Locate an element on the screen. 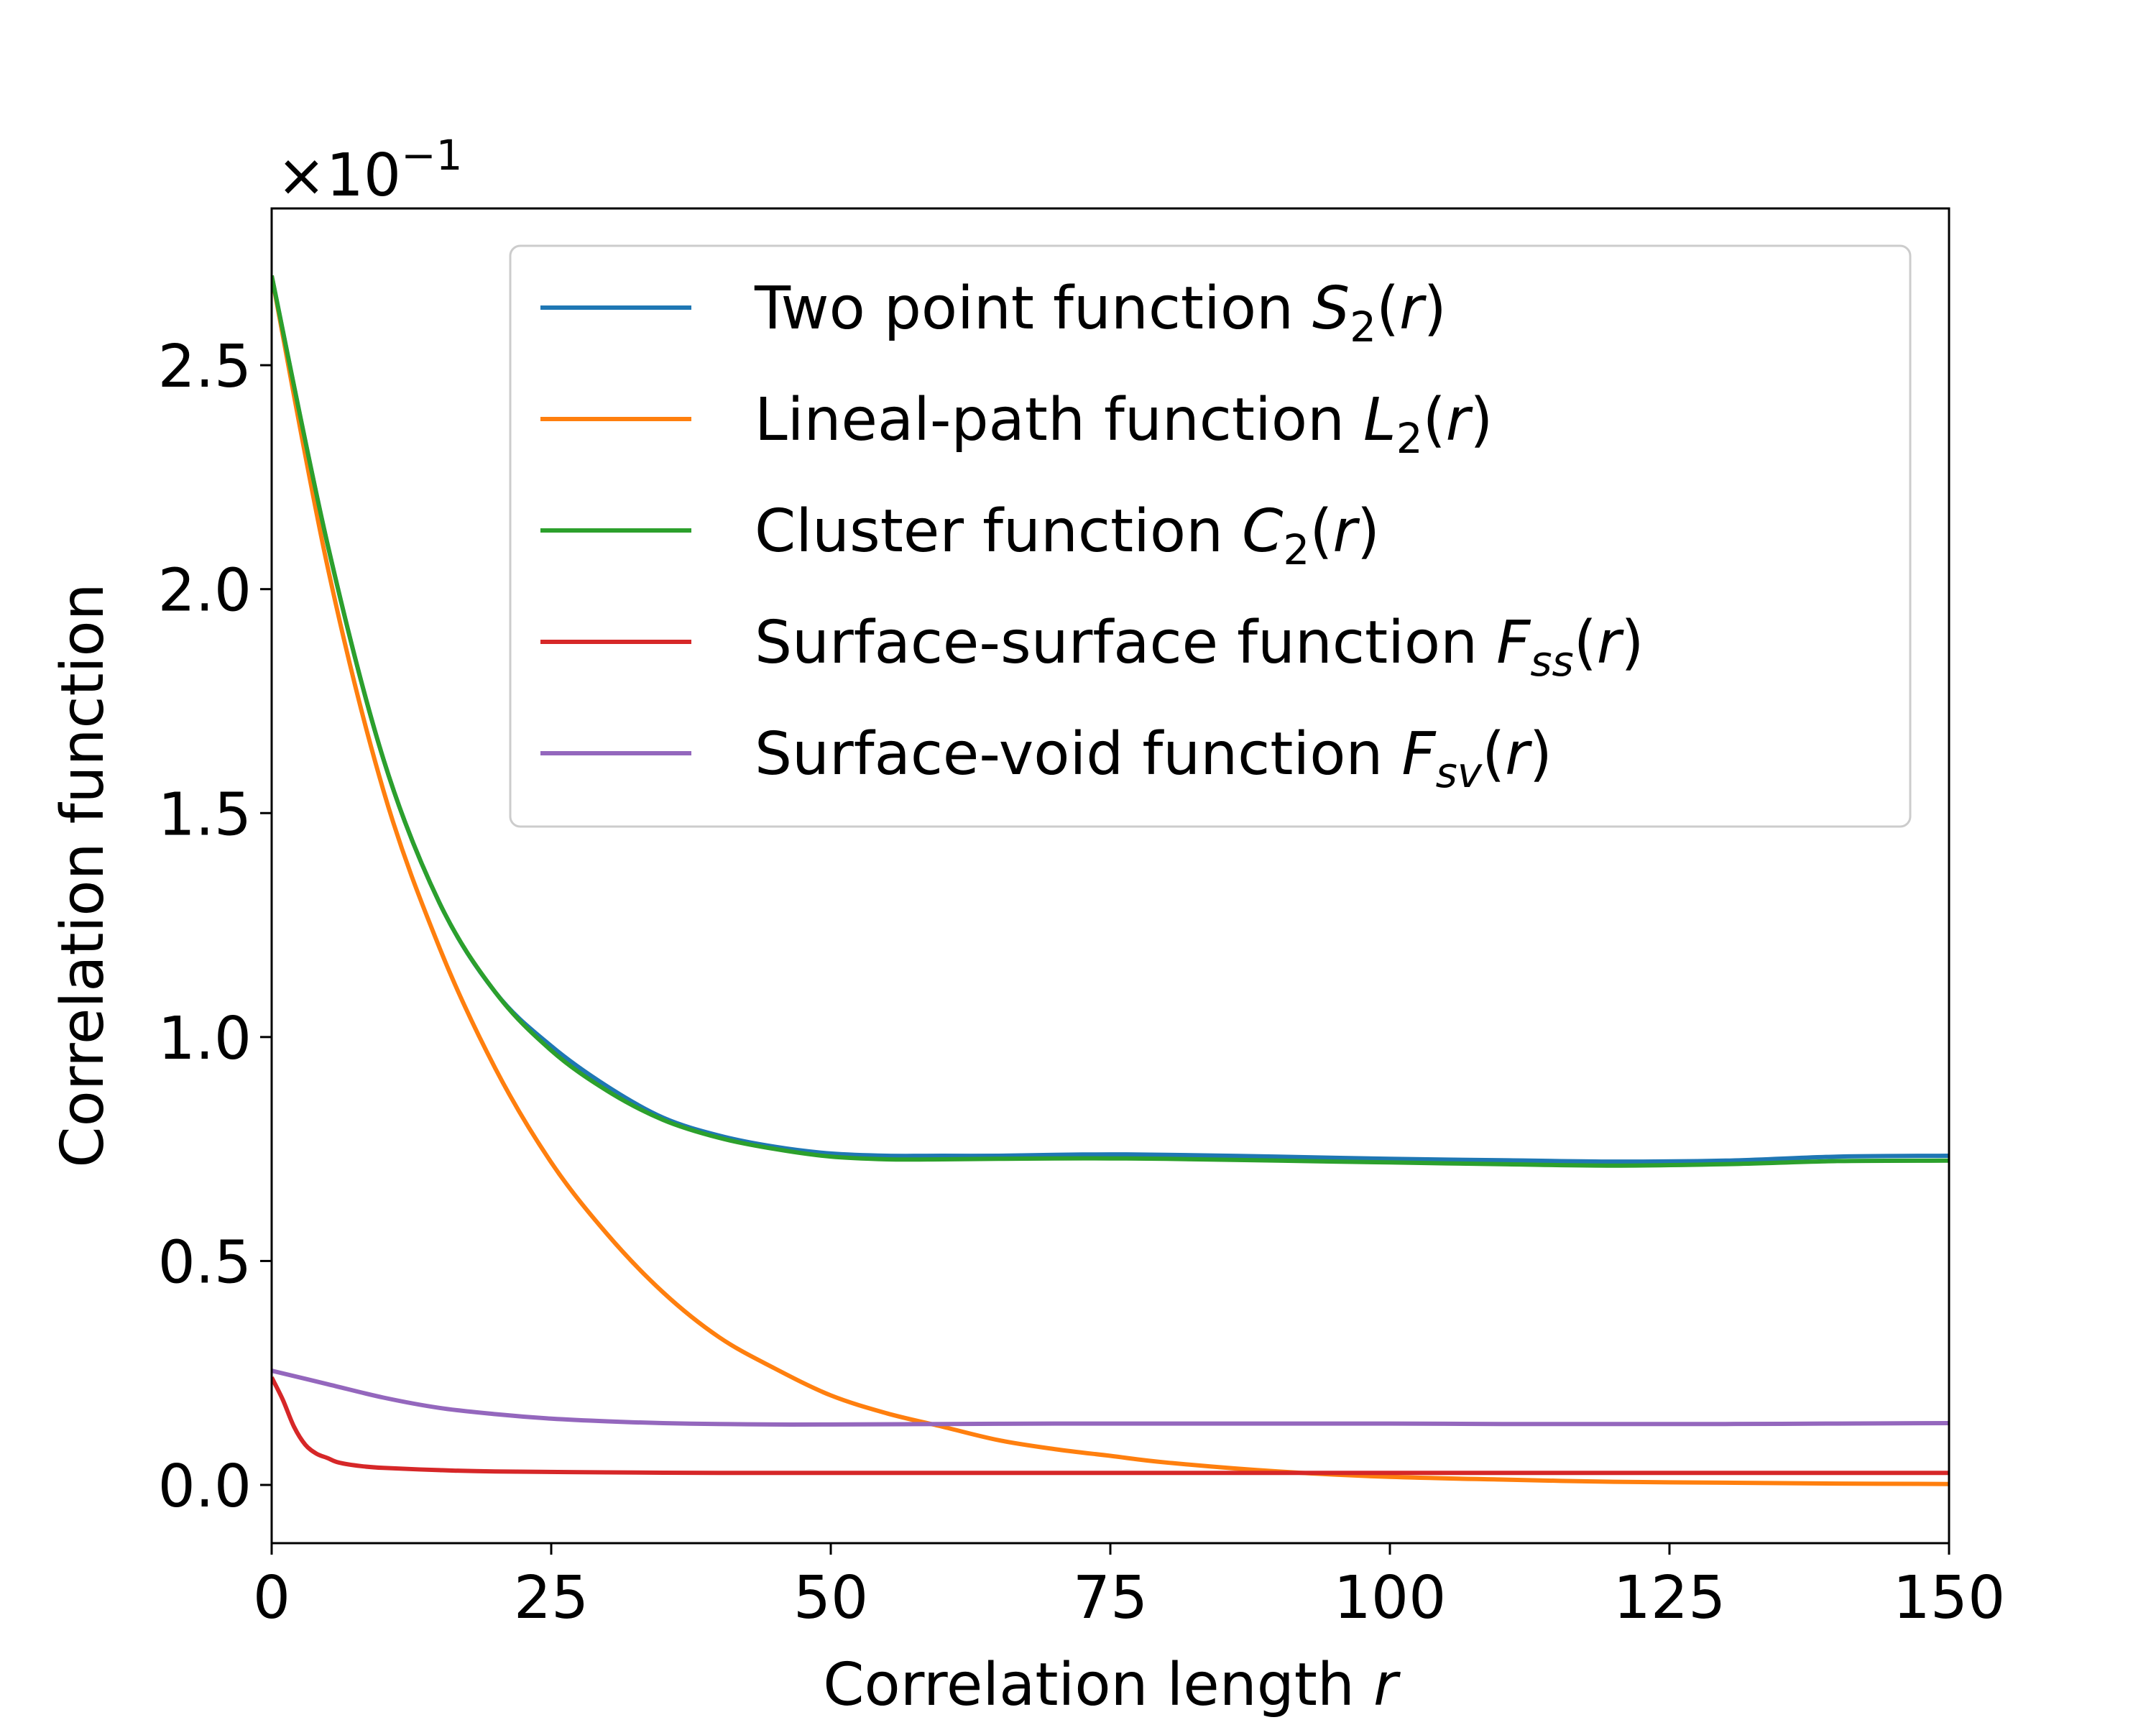  x-tick-label: 75 is located at coordinates (1110, 1598).